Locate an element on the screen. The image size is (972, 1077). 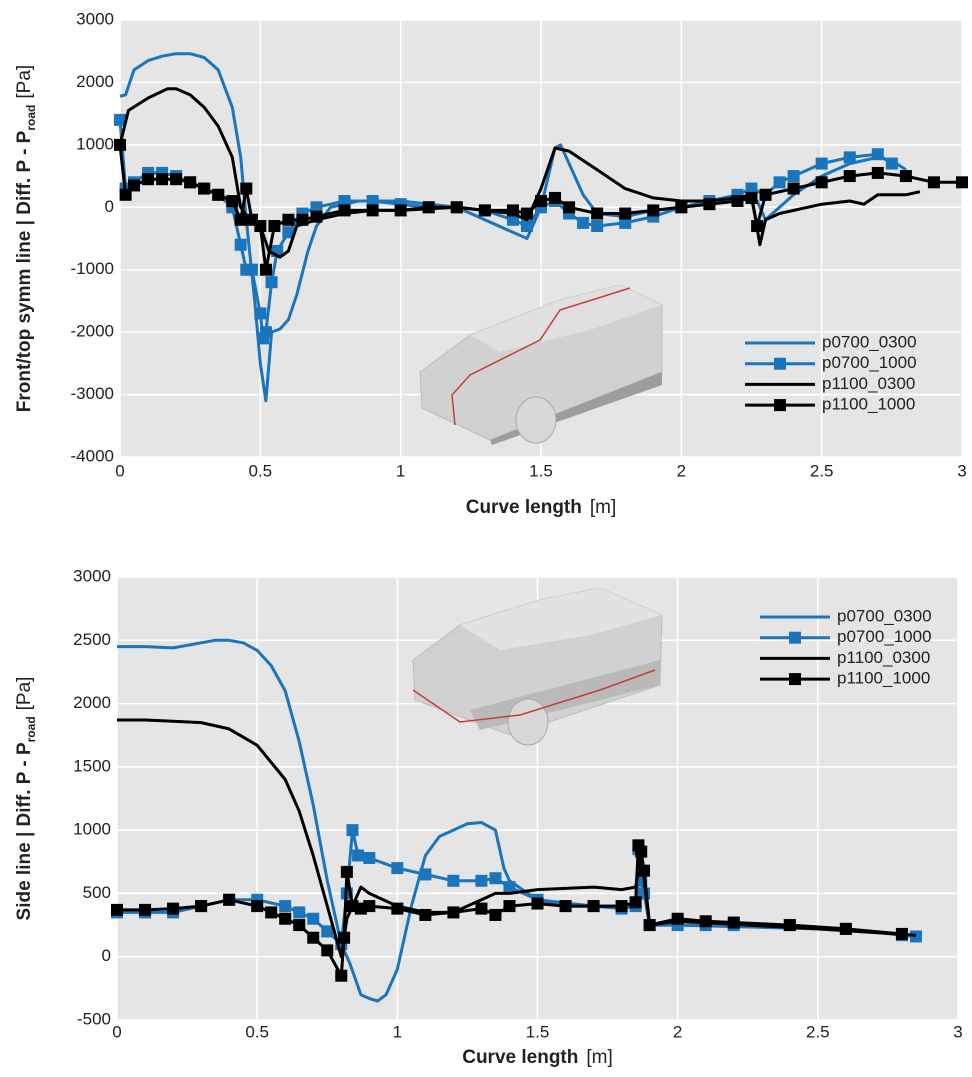
y-axis-title-text: Front/top symm line | Diff. P - P is located at coordinates (24, 271).